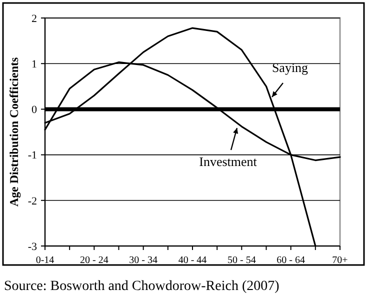 Image resolution: width=367 pixels, height=302 pixels. What do you see at coordinates (14, 132) in the screenshot?
I see `y-axis-title: Age Distribution Coefficients` at bounding box center [14, 132].